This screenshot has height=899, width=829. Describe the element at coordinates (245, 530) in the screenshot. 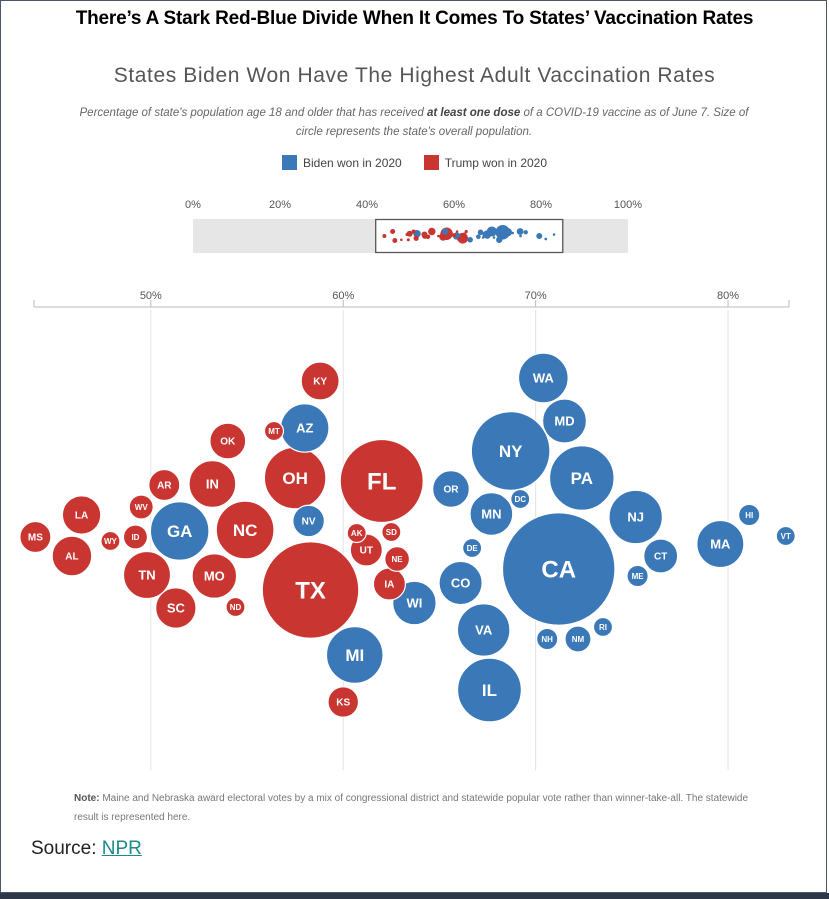

I see `state-bubble-nc` at that location.